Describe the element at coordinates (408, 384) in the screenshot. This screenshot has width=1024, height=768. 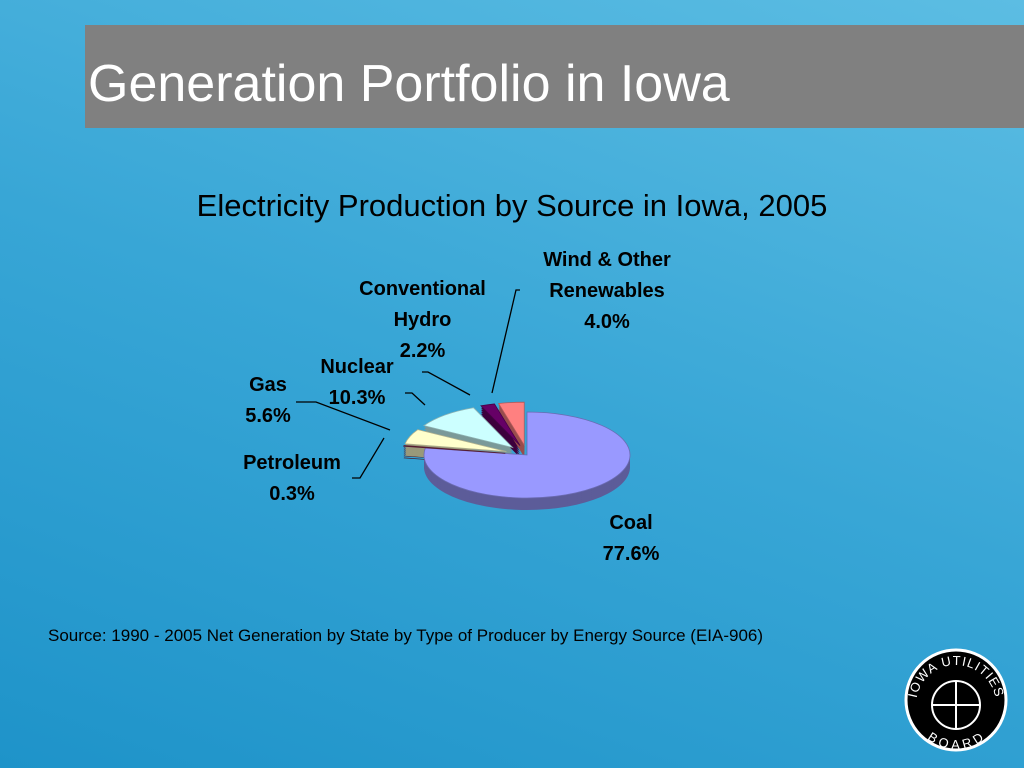
I see `leader-lines` at that location.